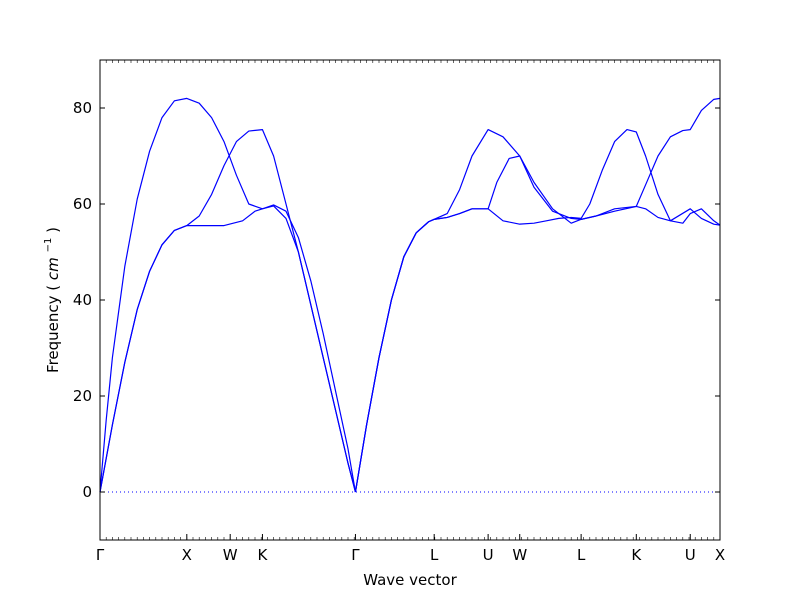 The image size is (800, 600). Describe the element at coordinates (48, 245) in the screenshot. I see `y-axis-label-exponent: −1` at that location.